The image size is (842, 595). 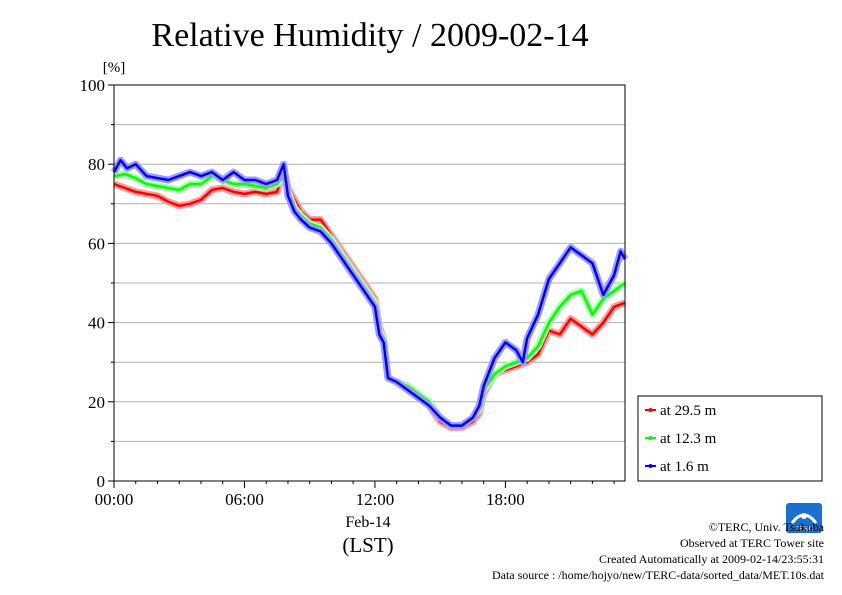 I want to click on y-tick-label: 100, so click(x=93, y=85).